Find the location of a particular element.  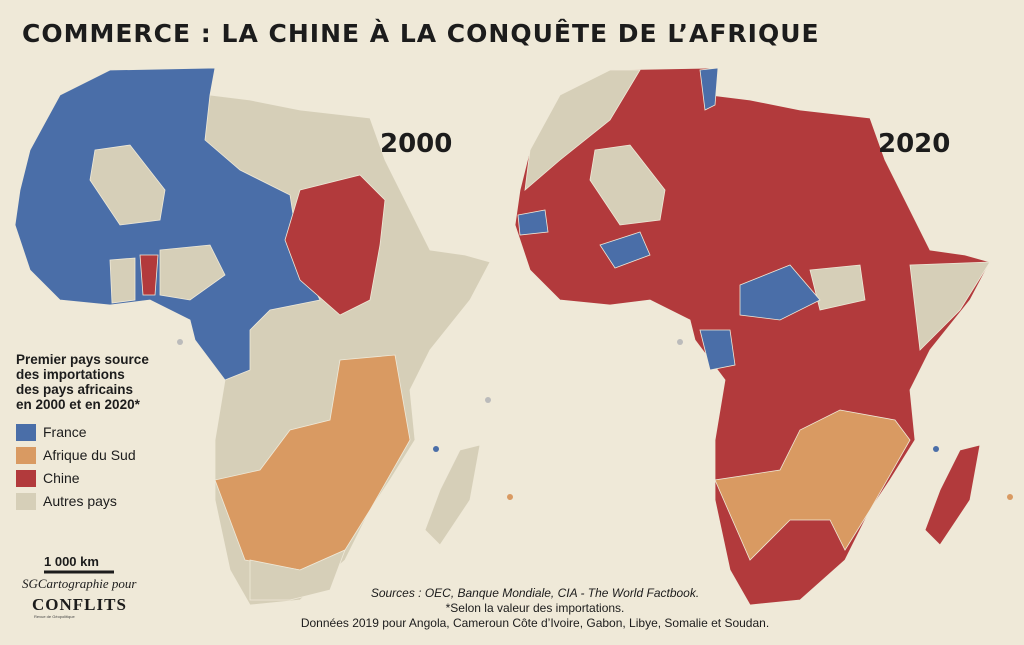

sources-note: *Selon la valeur des importations. is located at coordinates (535, 608).